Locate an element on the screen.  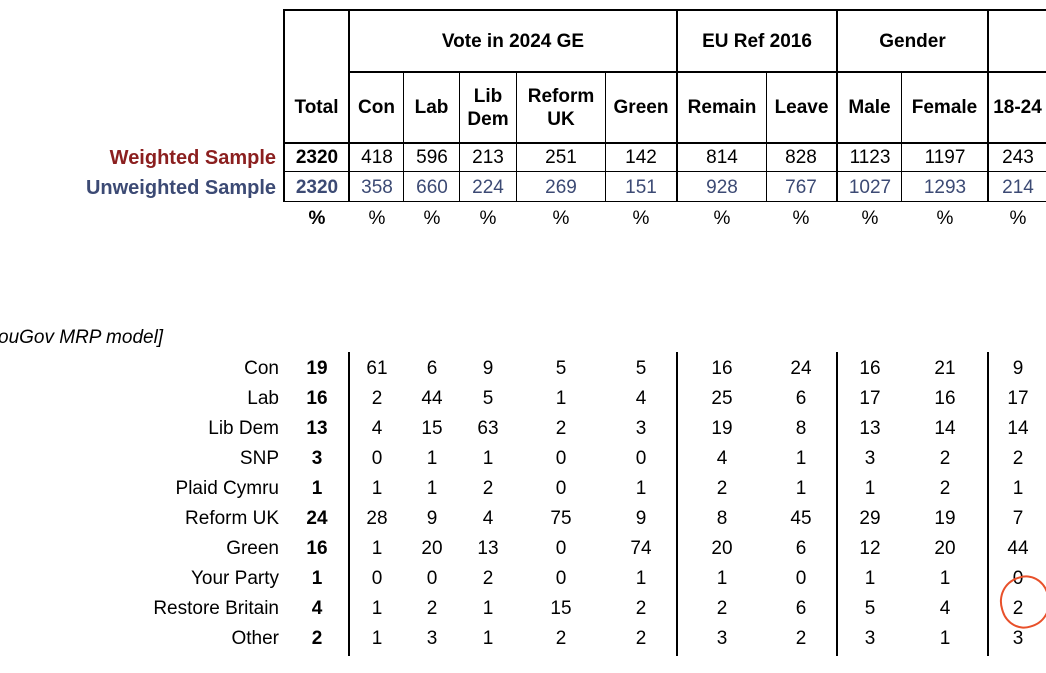
table-cell: 61 is located at coordinates (377, 368).